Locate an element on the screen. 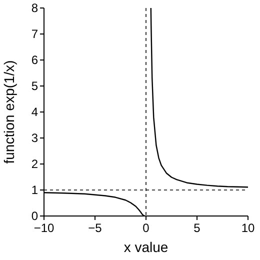  y-tick-label: 1 is located at coordinates (34, 190).